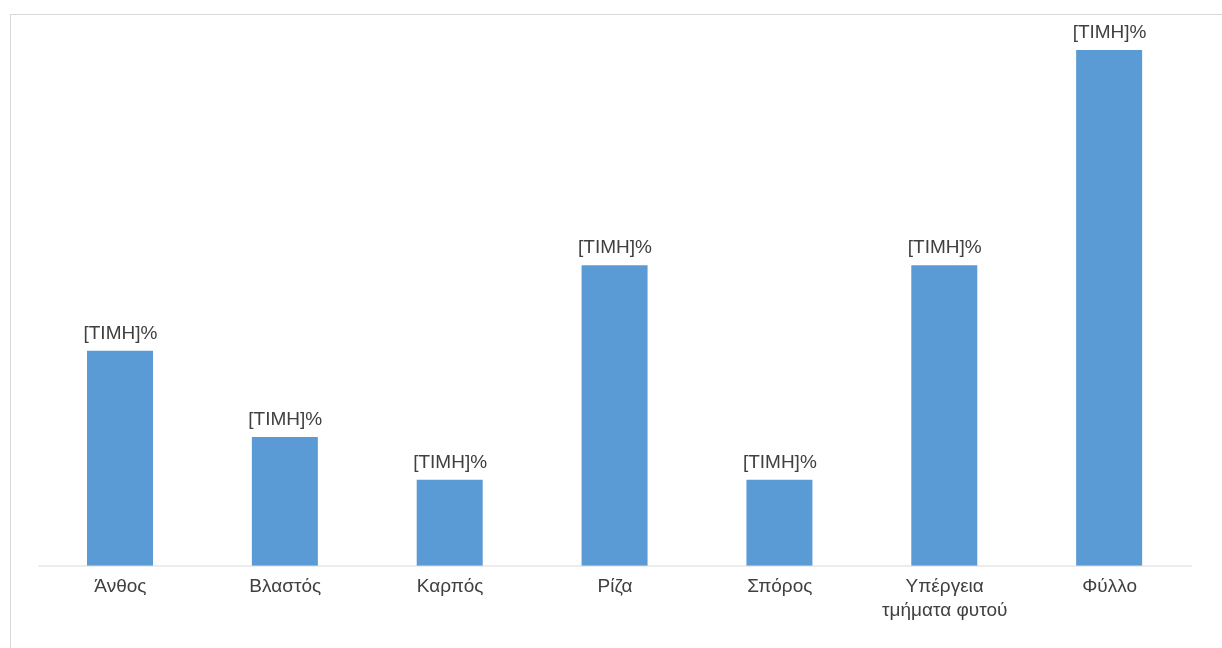 The image size is (1222, 648). What do you see at coordinates (450, 585) in the screenshot?
I see `x-tick-label: Καρπός` at bounding box center [450, 585].